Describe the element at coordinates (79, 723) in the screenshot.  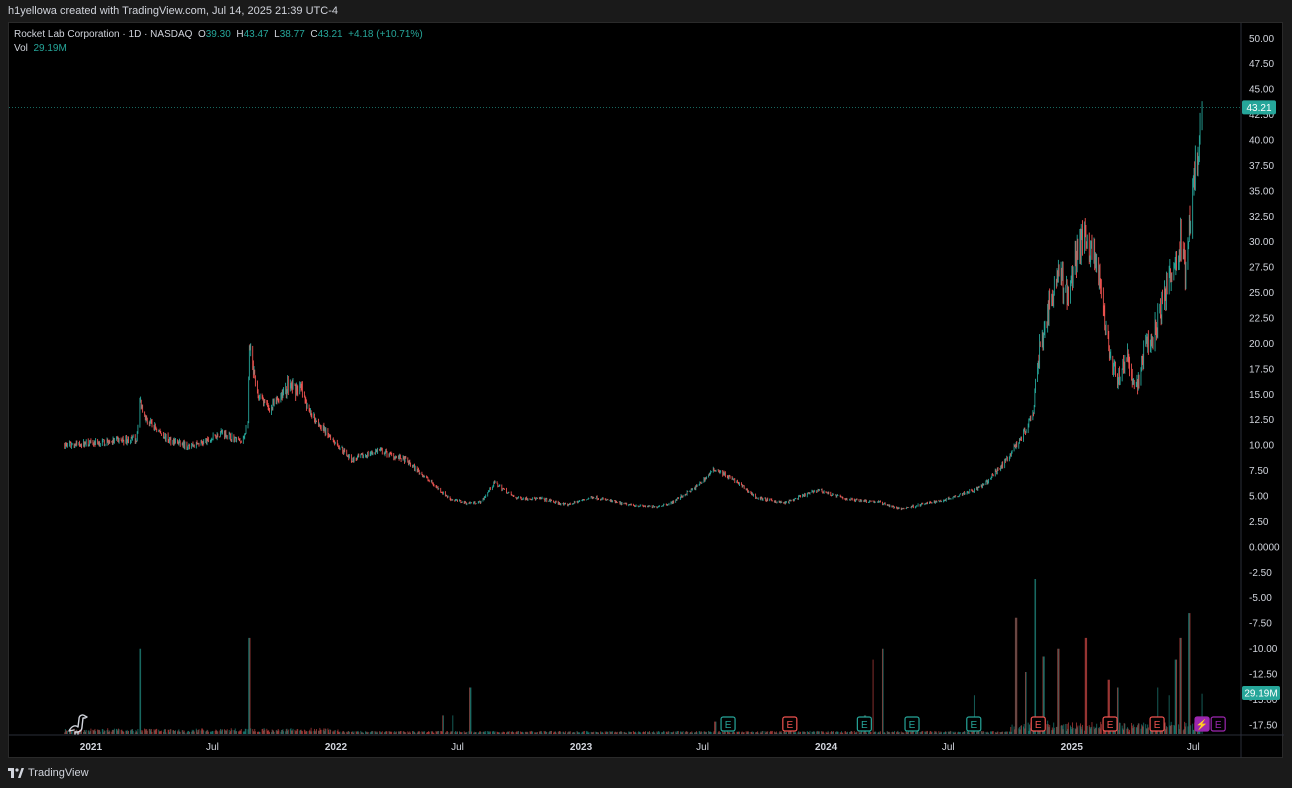
I see `dinosaur-icon` at that location.